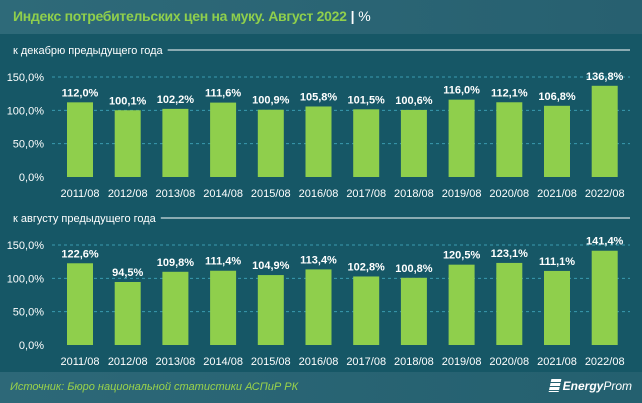 The width and height of the screenshot is (642, 403). I want to click on data-label: 101,5%, so click(367, 100).